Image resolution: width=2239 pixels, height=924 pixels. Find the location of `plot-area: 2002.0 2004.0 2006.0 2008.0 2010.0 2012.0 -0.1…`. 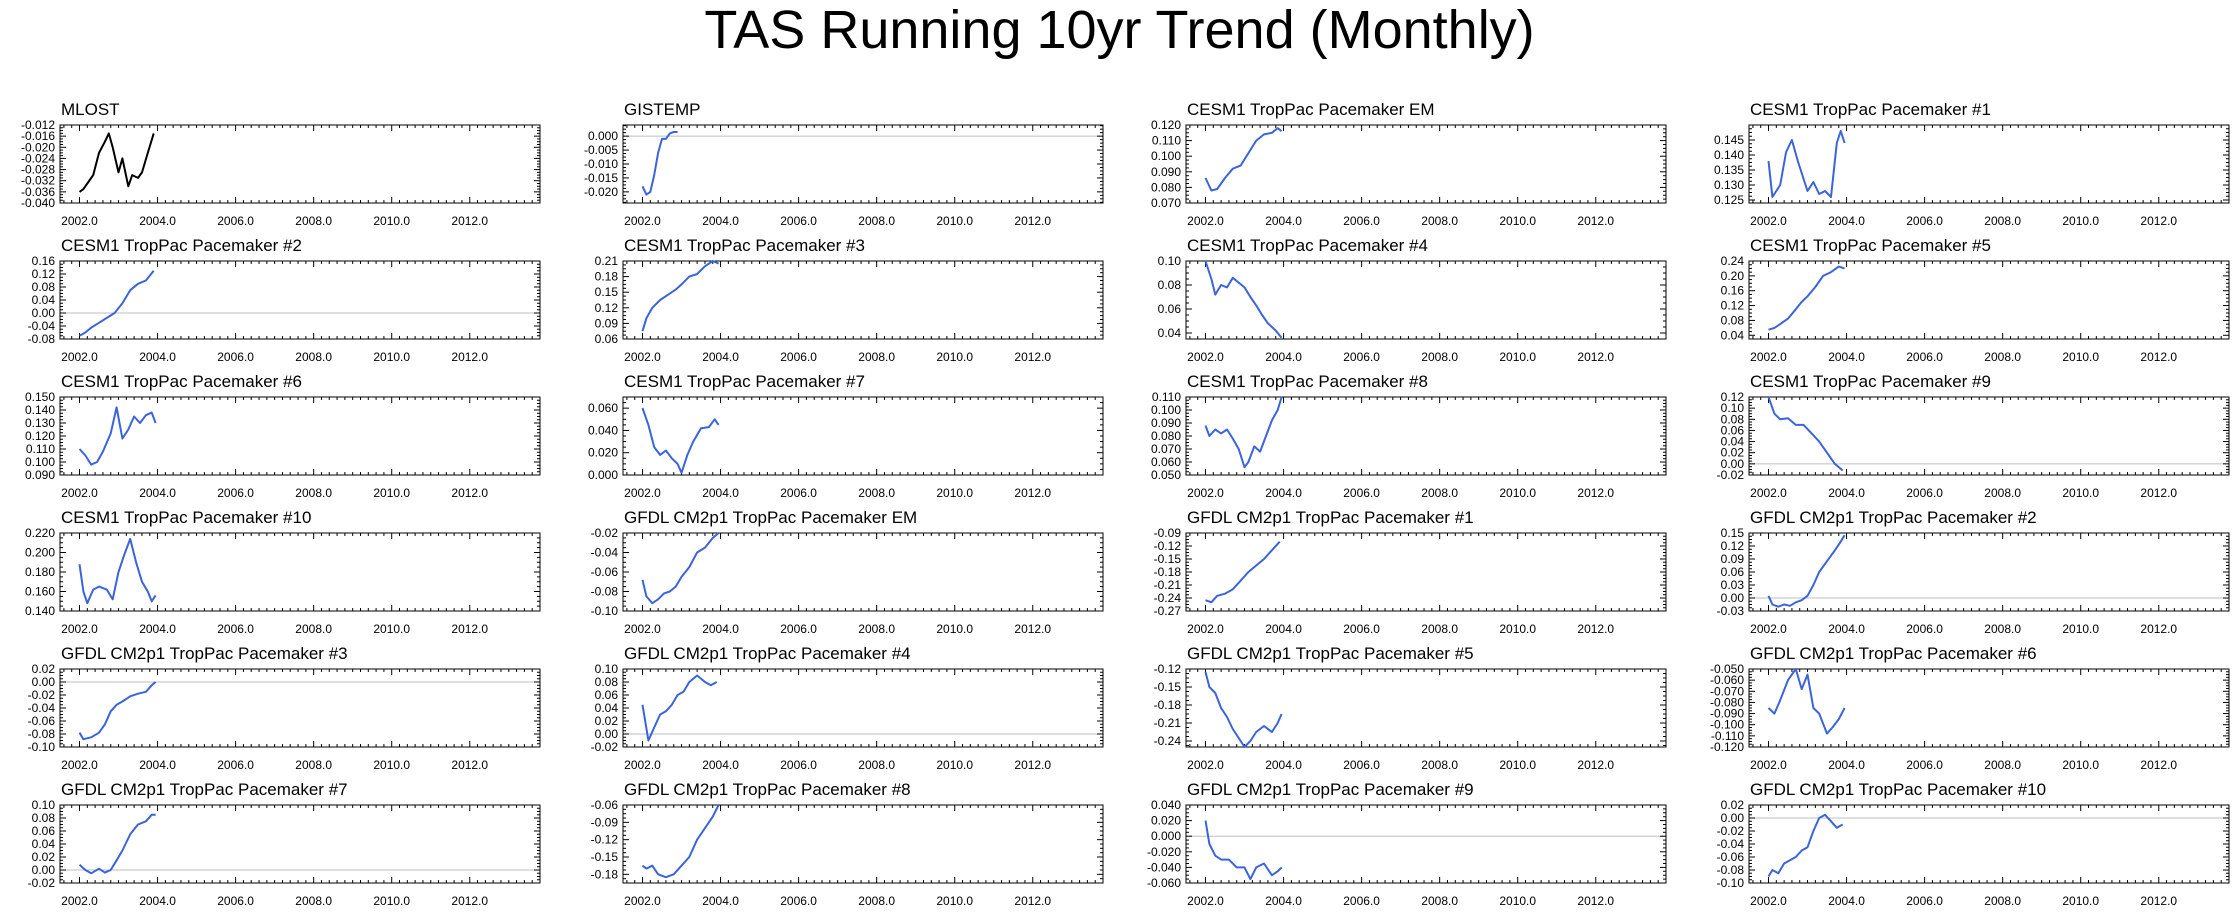

plot-area: 2002.0 2004.0 2006.0 2008.0 2010.0 2012.0 -0.1… is located at coordinates (1973, 853).